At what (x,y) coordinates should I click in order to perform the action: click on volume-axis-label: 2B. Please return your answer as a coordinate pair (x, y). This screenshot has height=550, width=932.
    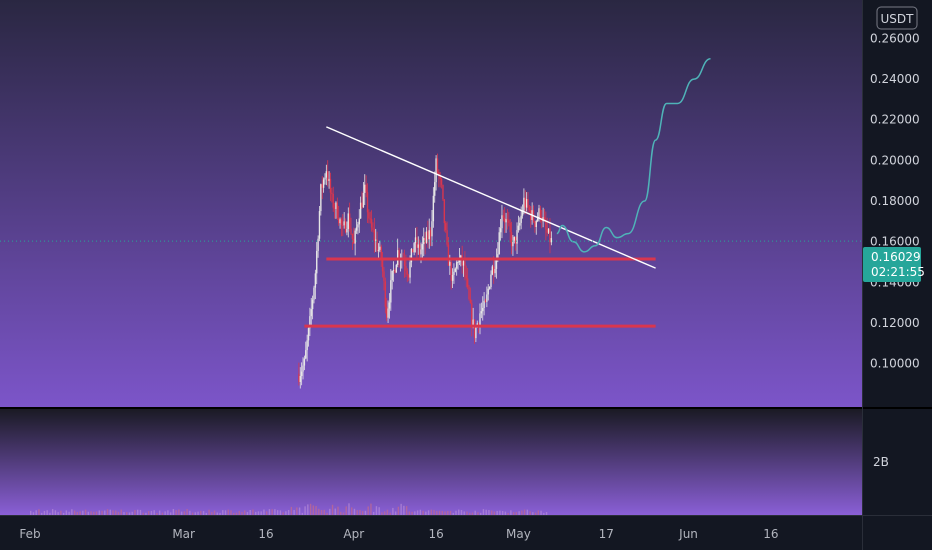
    Looking at the image, I should click on (881, 462).